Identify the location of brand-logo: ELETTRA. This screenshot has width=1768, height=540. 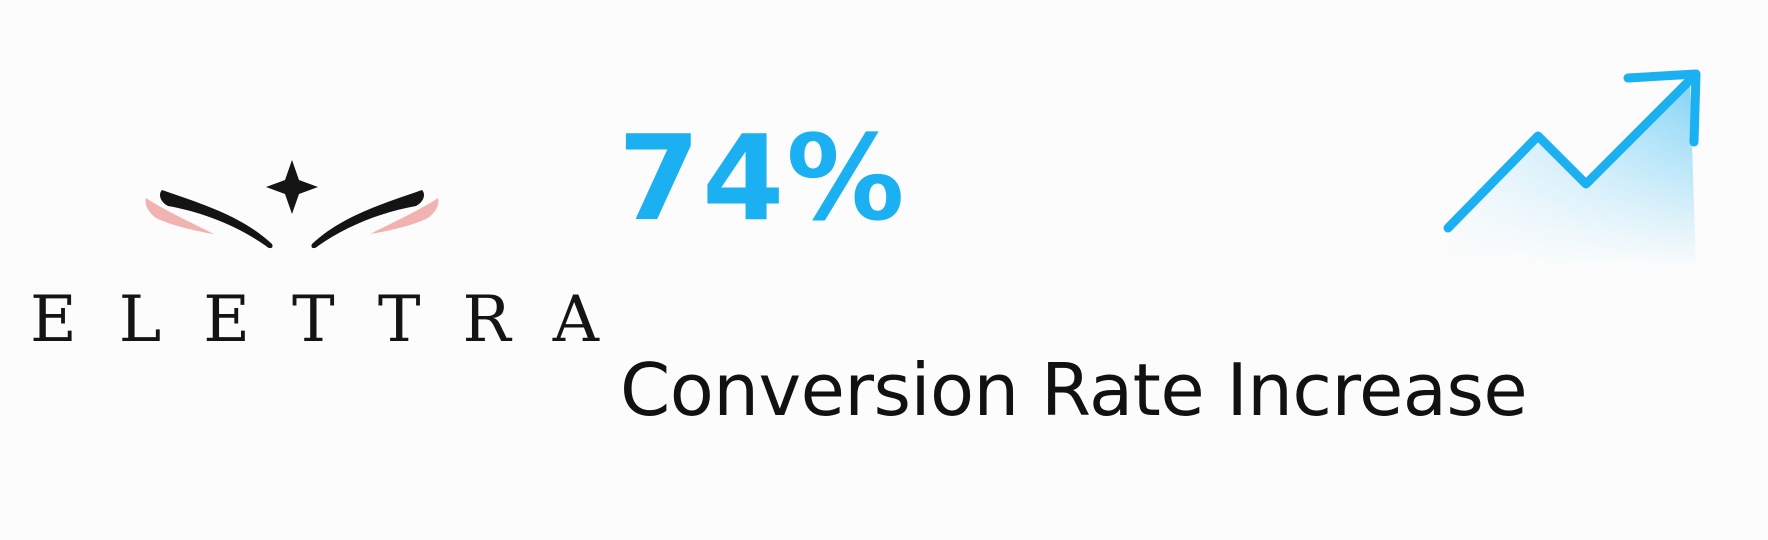
(335, 260).